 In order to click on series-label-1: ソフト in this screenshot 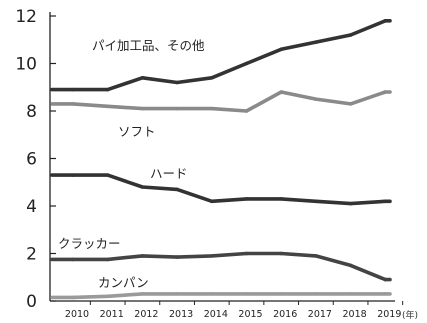, I will do `click(137, 131)`.